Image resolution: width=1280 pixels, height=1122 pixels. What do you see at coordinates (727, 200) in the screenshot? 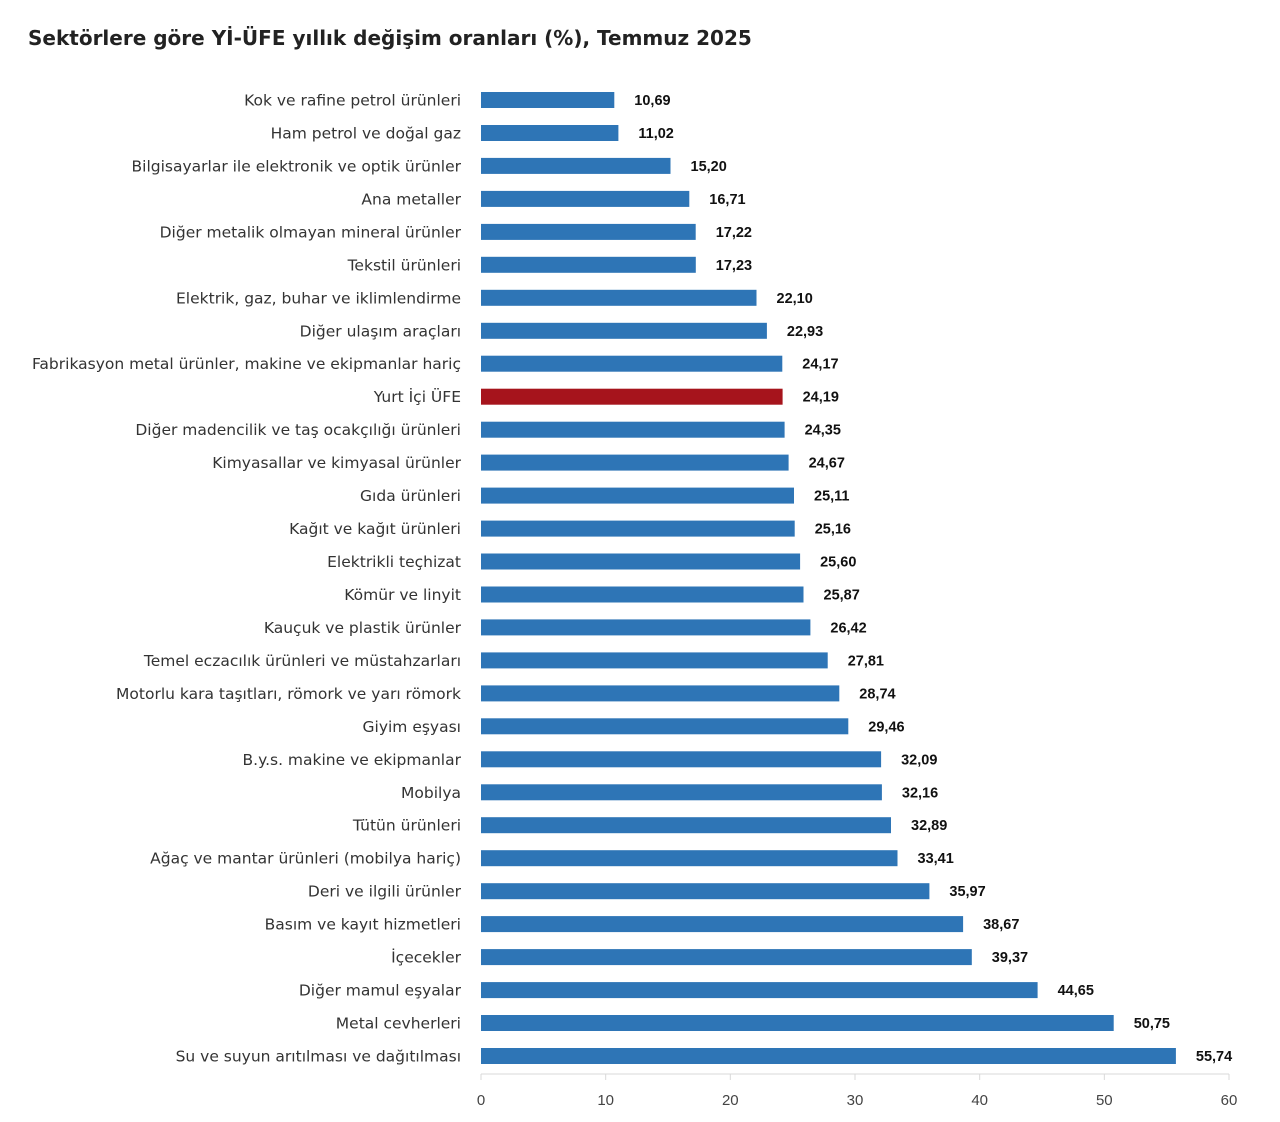
I see `data-label: 16,71` at bounding box center [727, 200].